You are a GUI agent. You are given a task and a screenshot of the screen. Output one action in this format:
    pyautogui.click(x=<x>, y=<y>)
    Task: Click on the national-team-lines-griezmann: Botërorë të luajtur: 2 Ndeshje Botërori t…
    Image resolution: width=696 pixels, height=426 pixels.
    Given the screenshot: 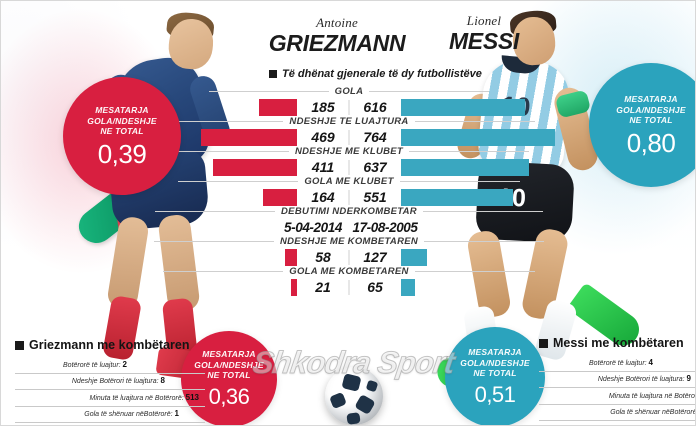 What is the action you would take?
    pyautogui.click(x=110, y=390)
    